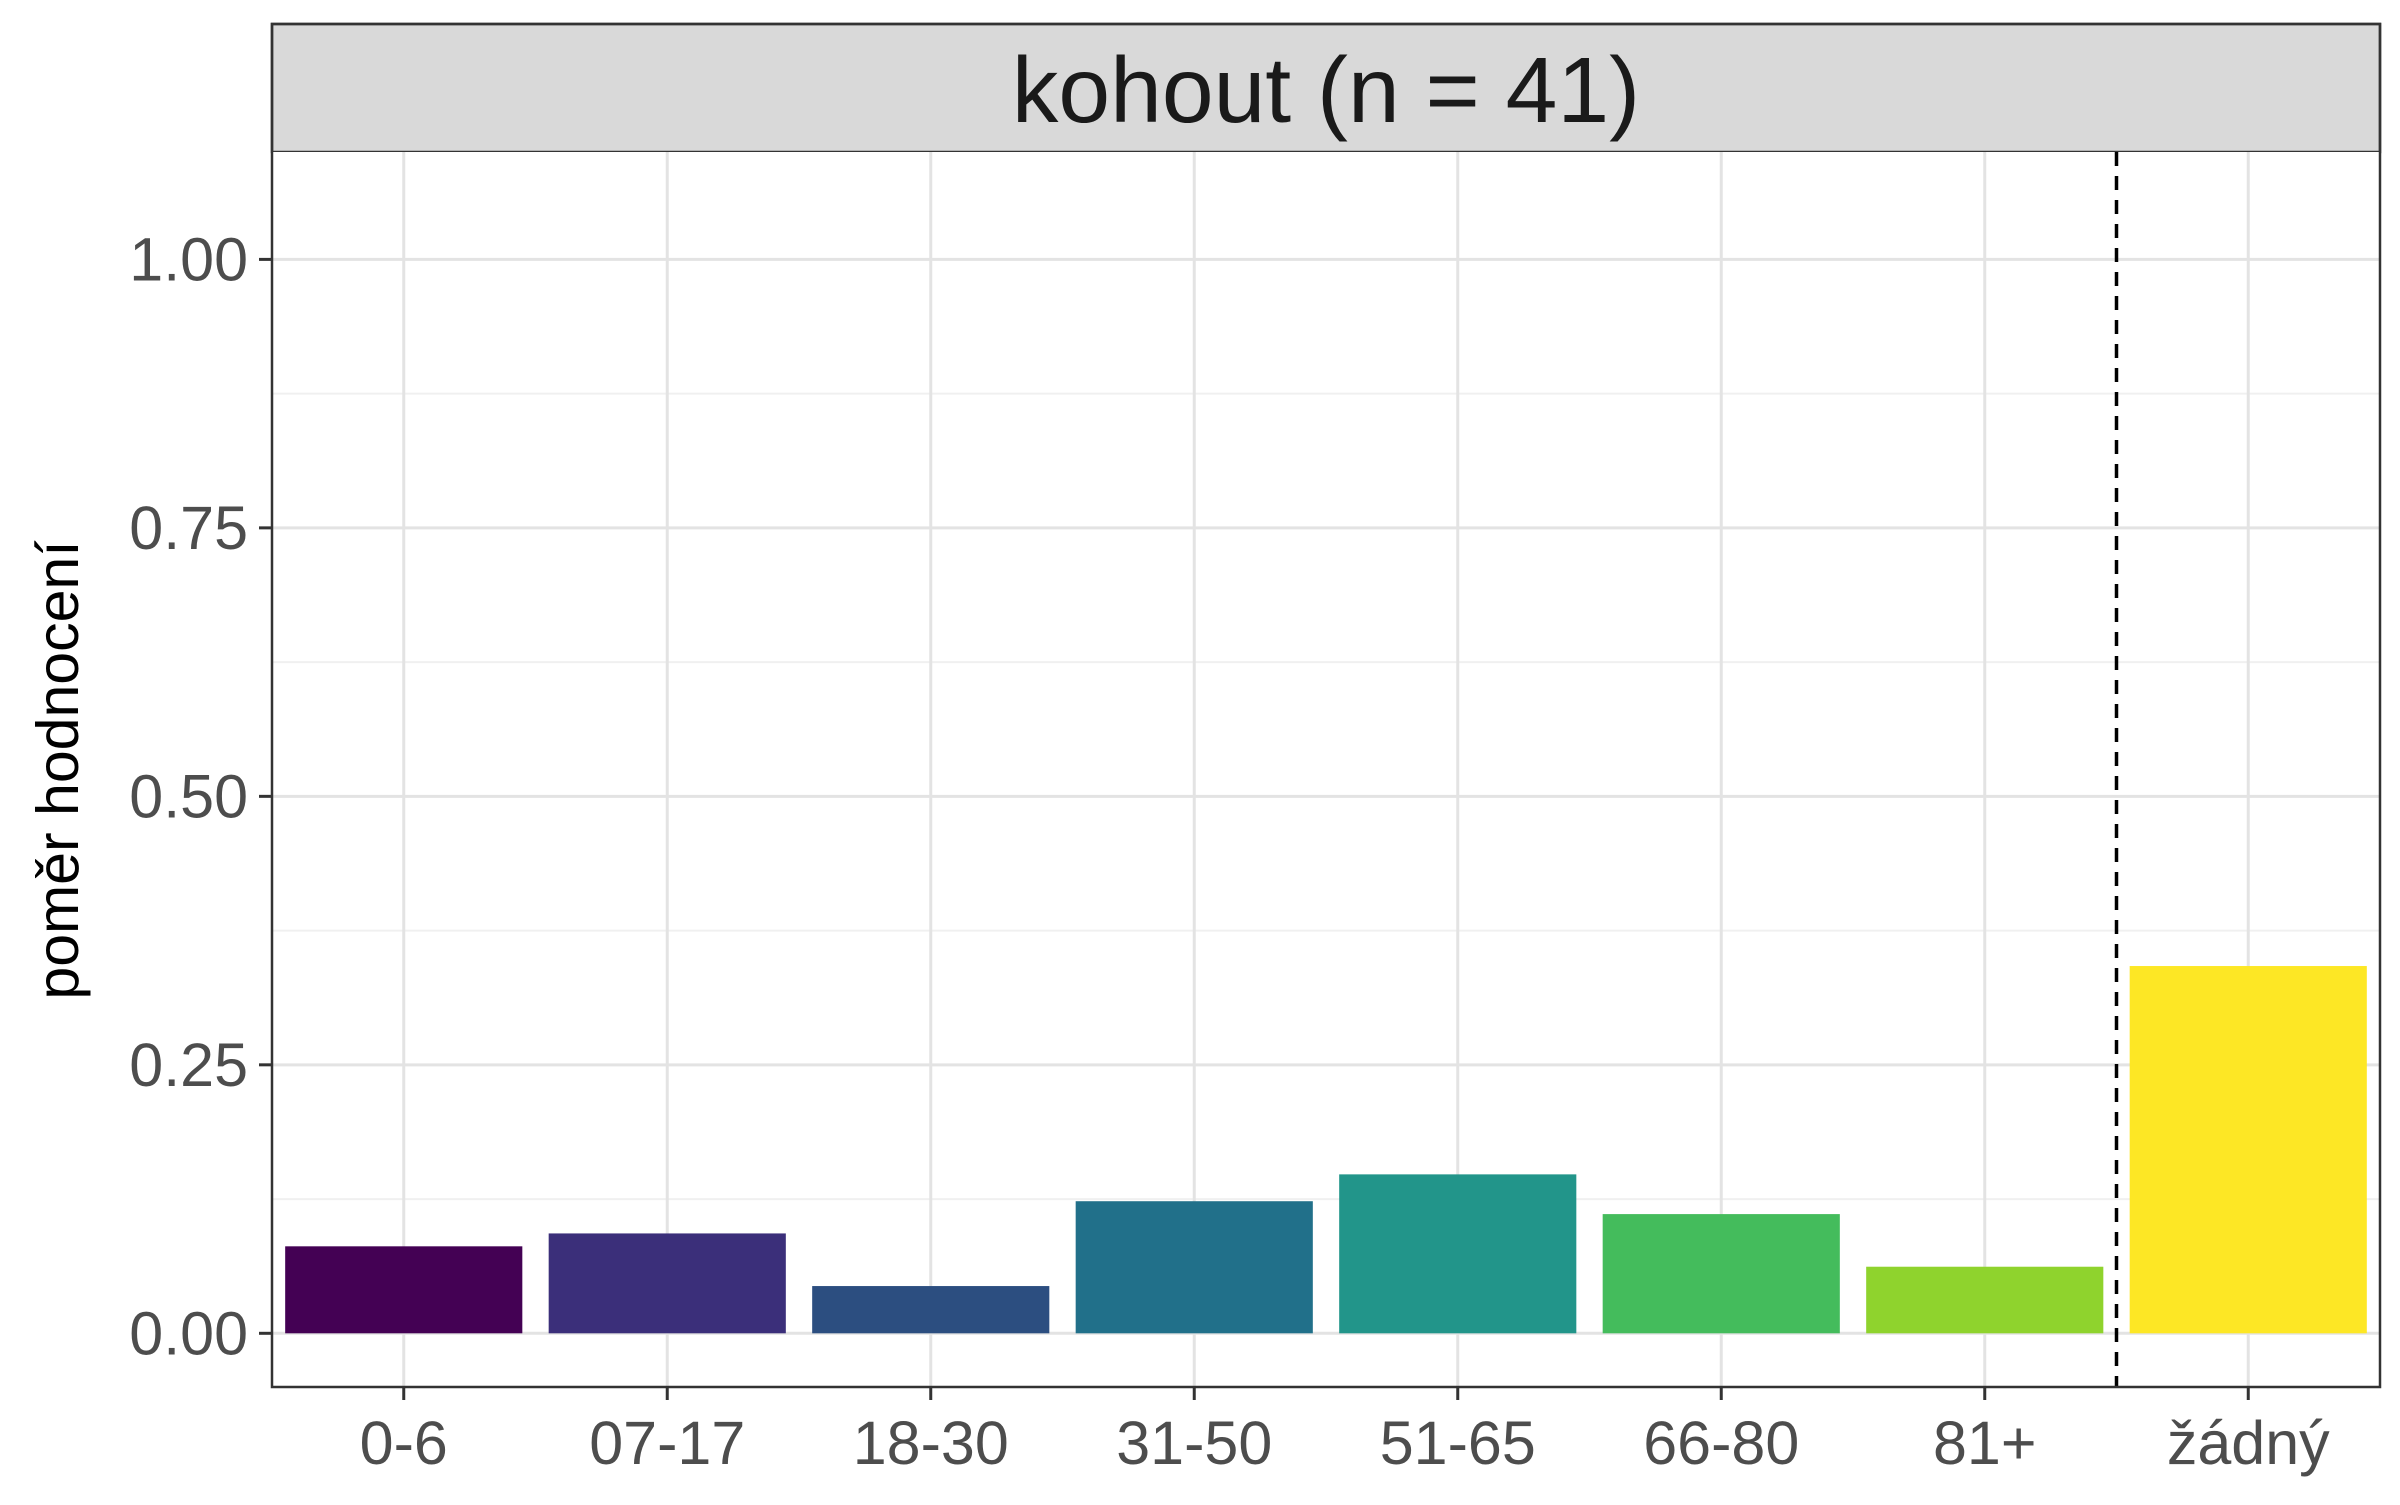 The image size is (2400, 1505). I want to click on x-tick-label: žádný, so click(2248, 1443).